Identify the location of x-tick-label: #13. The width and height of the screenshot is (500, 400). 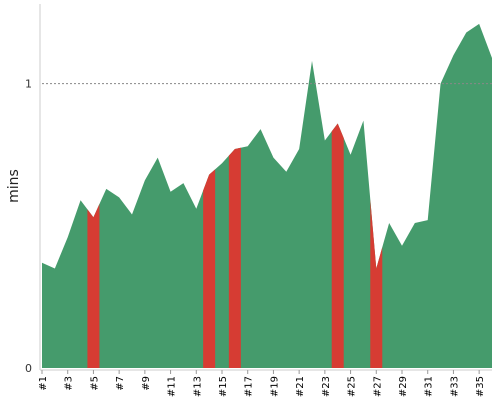
(197, 386).